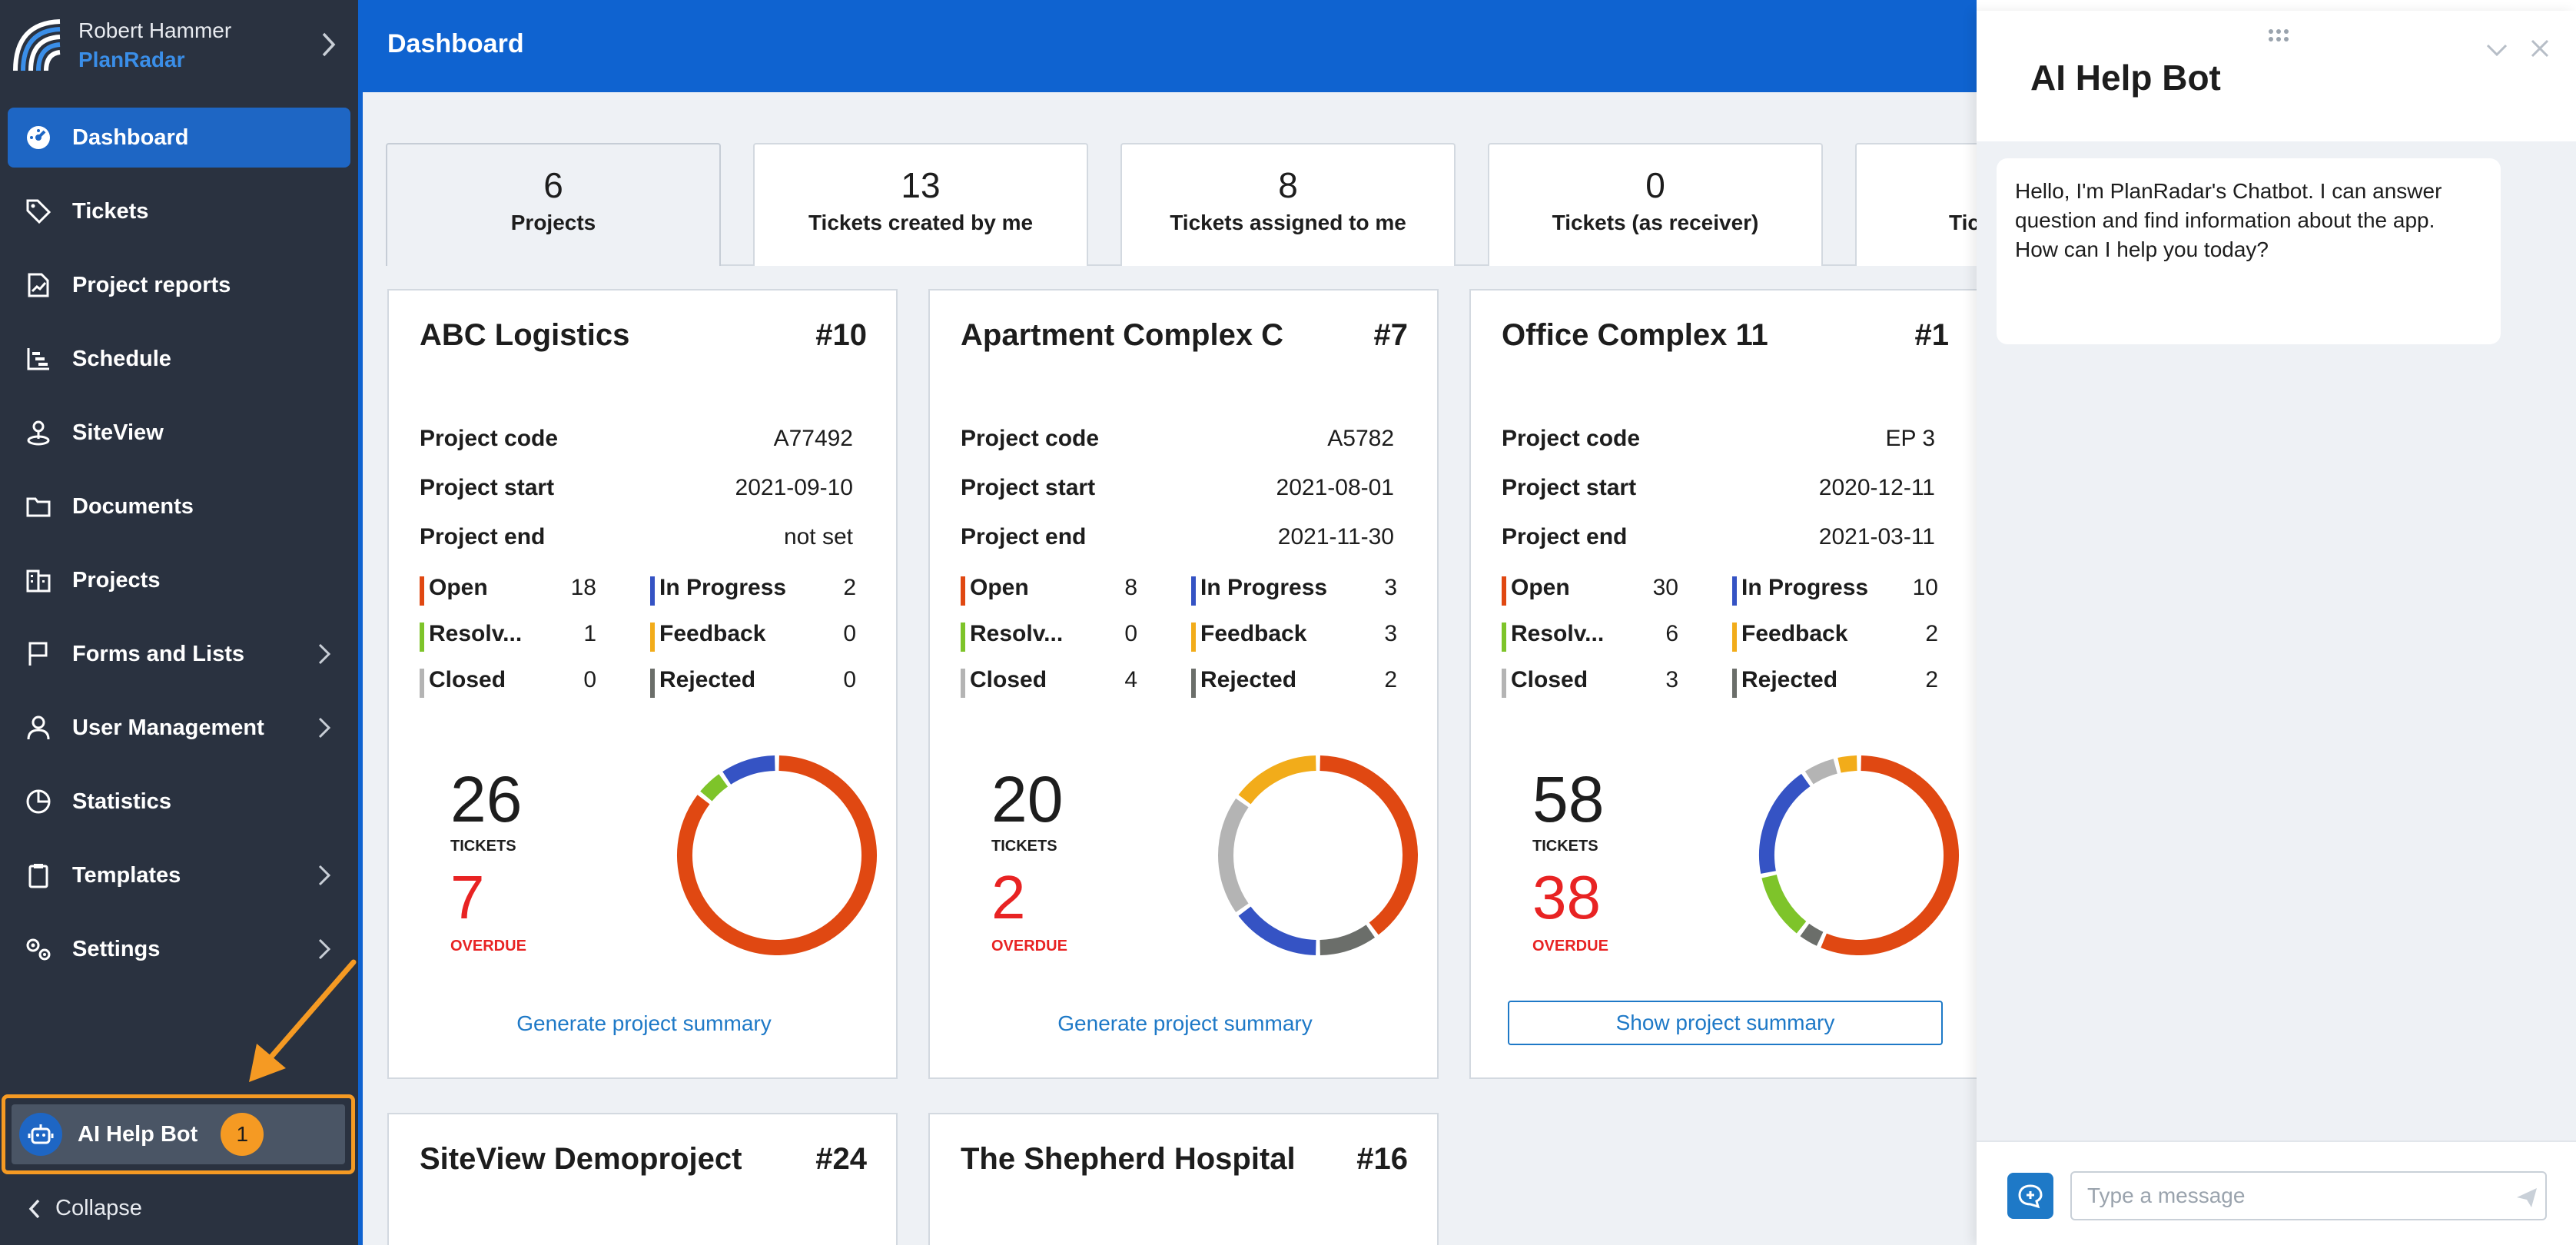 The width and height of the screenshot is (2576, 1245). I want to click on status-feedback: Feedback 3, so click(1294, 636).